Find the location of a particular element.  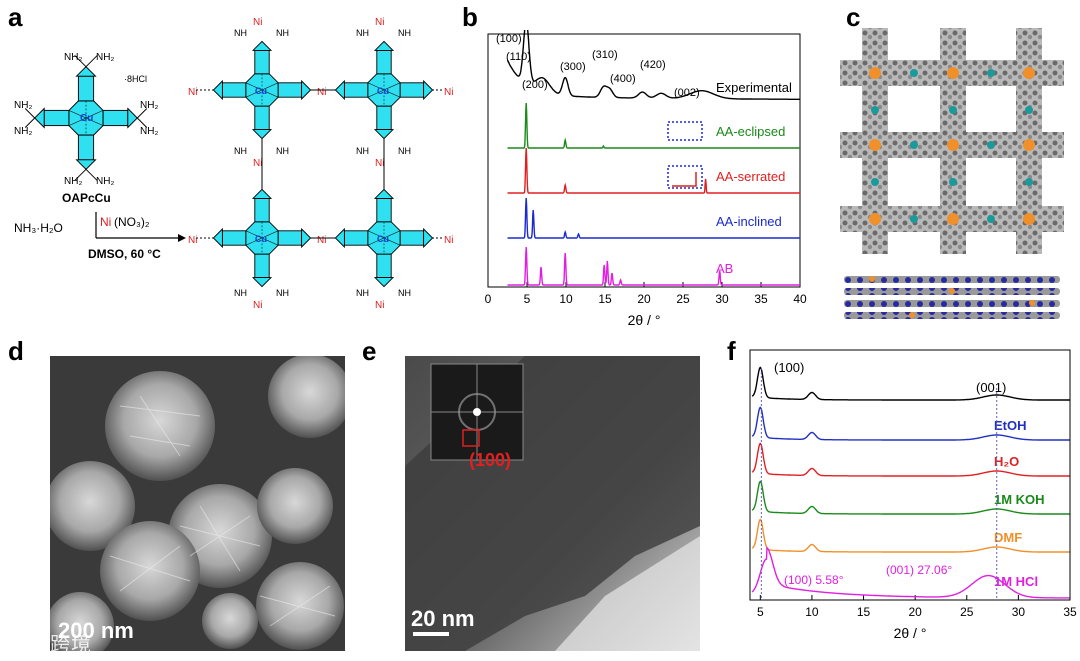

peak-label: (001) is located at coordinates (991, 387).